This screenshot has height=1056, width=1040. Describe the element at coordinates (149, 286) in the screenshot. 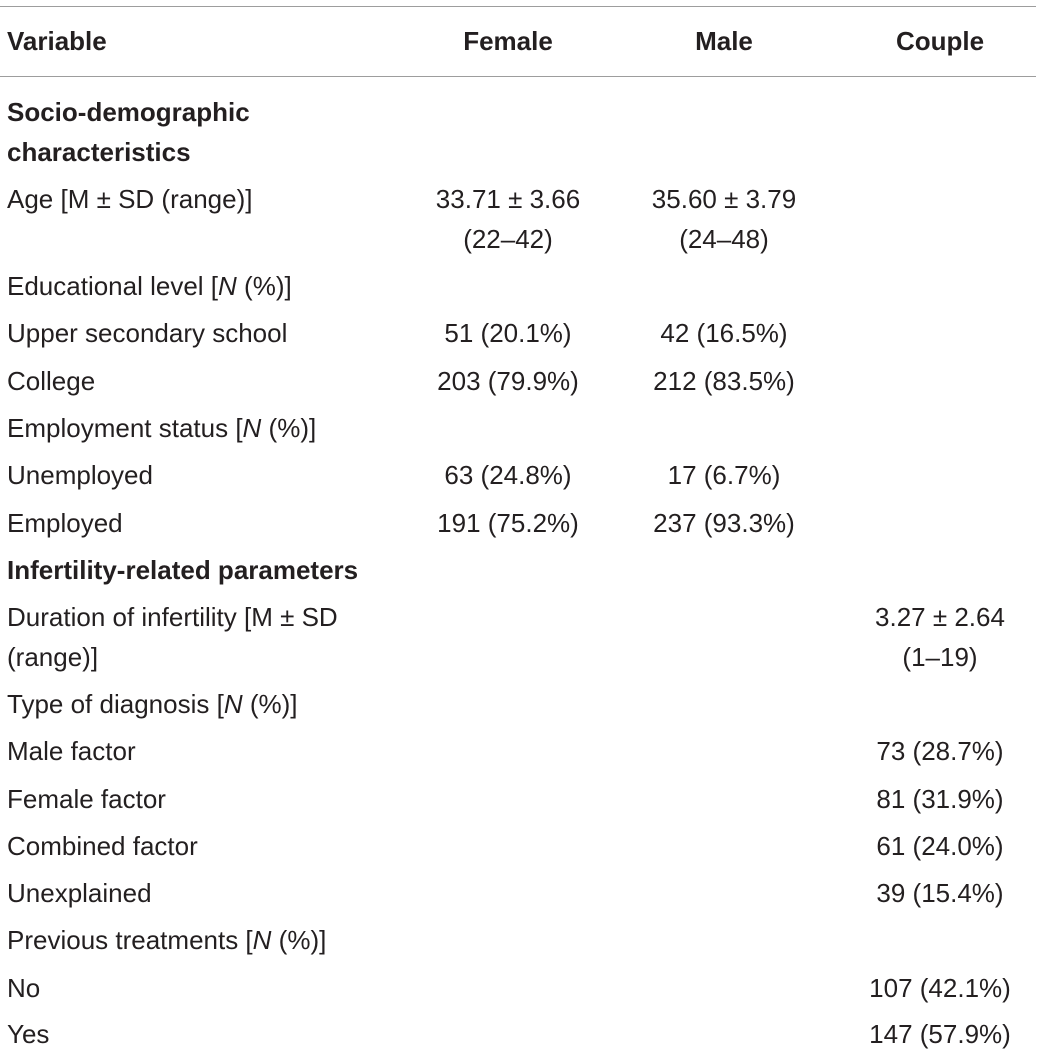

I see `row-label: Educational level [N (%)]` at that location.